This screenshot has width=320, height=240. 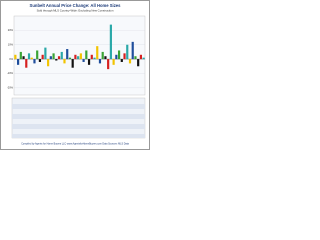 What do you see at coordinates (11, 30) in the screenshot?
I see `y-tick-label: 20%` at bounding box center [11, 30].